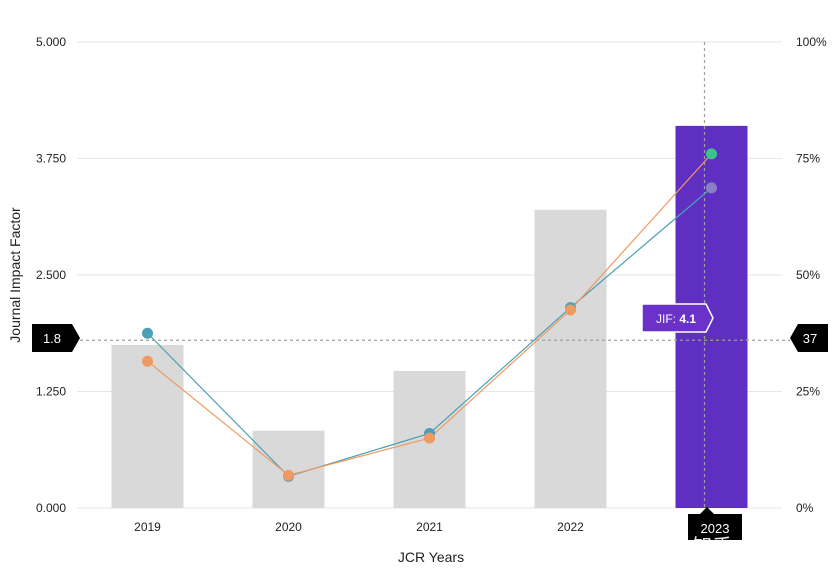  What do you see at coordinates (51, 42) in the screenshot?
I see `y-tick-label: 5.000` at bounding box center [51, 42].